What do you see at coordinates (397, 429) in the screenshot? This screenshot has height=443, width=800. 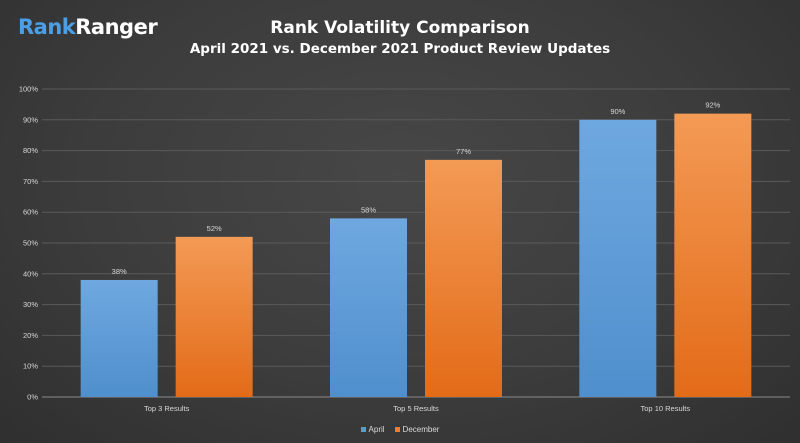 I see `legend-swatch-december` at bounding box center [397, 429].